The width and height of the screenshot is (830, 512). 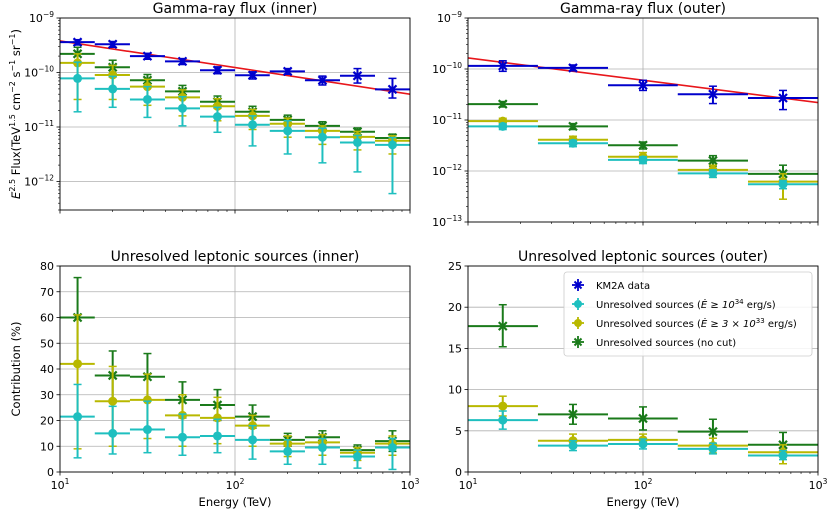 I want to click on x-axis-label: Energy (TeV), so click(x=235, y=502).